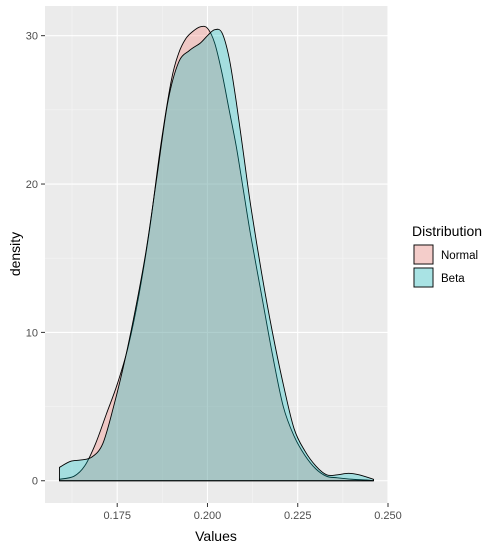 Image resolution: width=500 pixels, height=550 pixels. Describe the element at coordinates (447, 231) in the screenshot. I see `legend-title: Distribution` at that location.